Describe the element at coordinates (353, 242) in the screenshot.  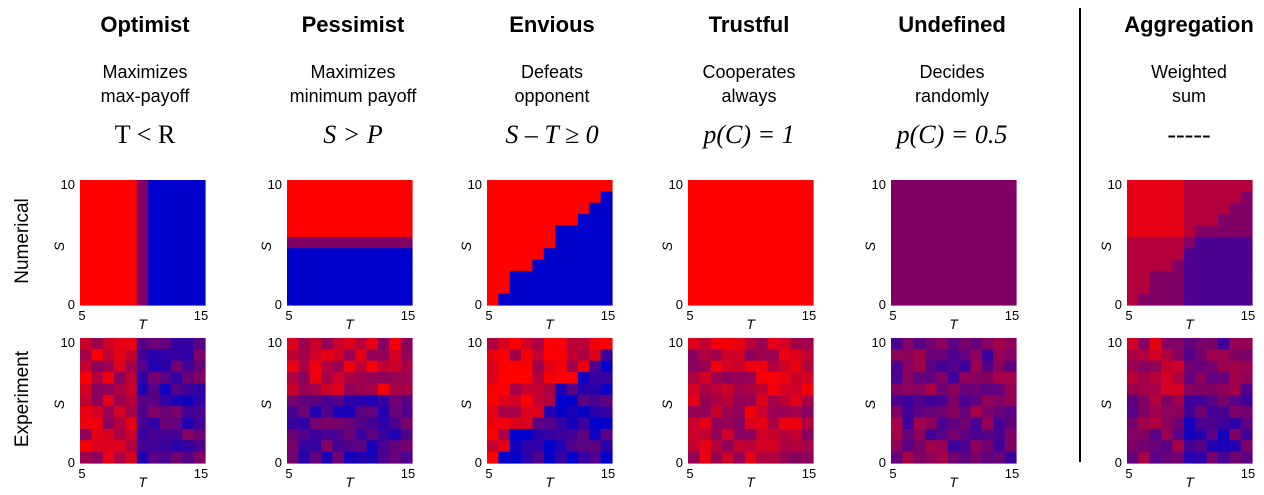
I see `column-pessimist: Pessimist Maximizes minimum payoff S > P` at that location.